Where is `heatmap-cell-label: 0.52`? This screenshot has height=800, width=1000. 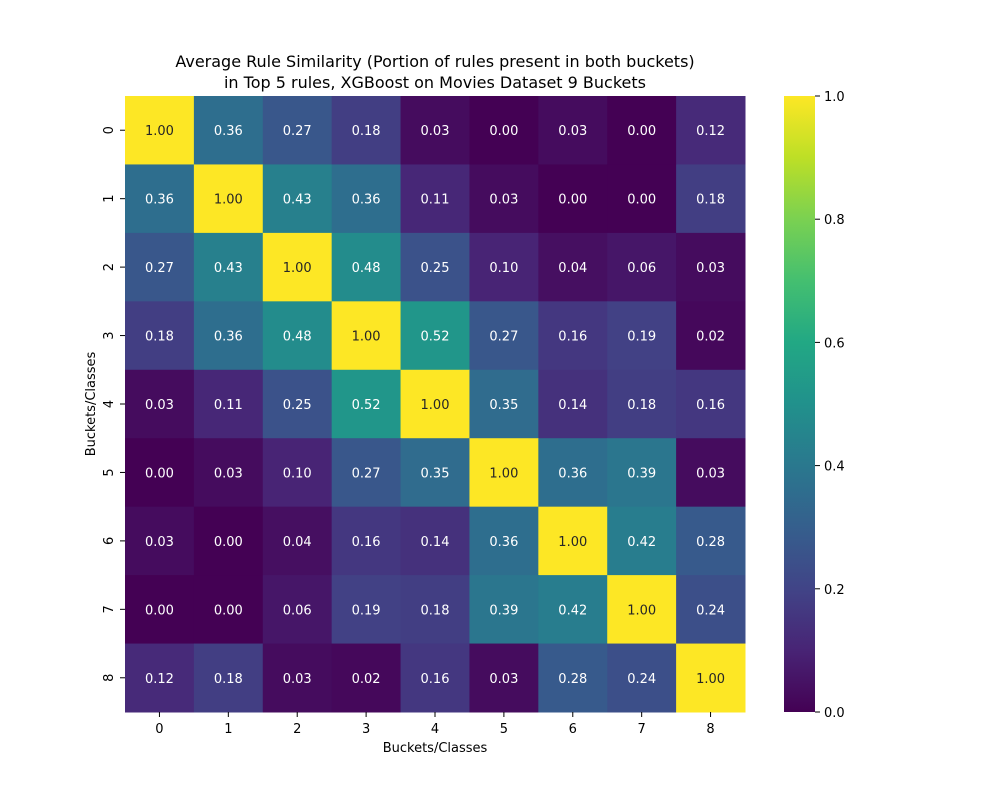
heatmap-cell-label: 0.52 is located at coordinates (366, 405).